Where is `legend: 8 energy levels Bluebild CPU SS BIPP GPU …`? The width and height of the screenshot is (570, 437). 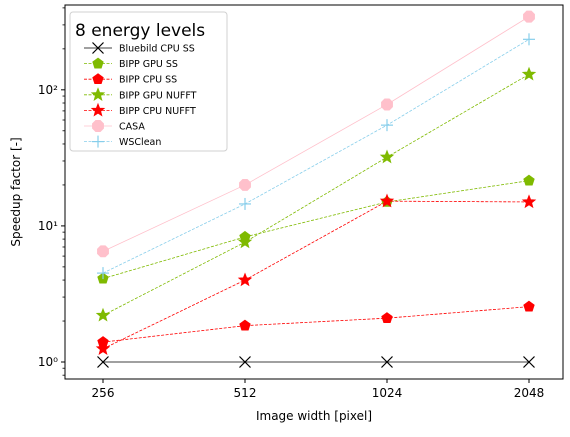
legend: 8 energy levels Bluebild CPU SS BIPP GPU … is located at coordinates (148, 81).